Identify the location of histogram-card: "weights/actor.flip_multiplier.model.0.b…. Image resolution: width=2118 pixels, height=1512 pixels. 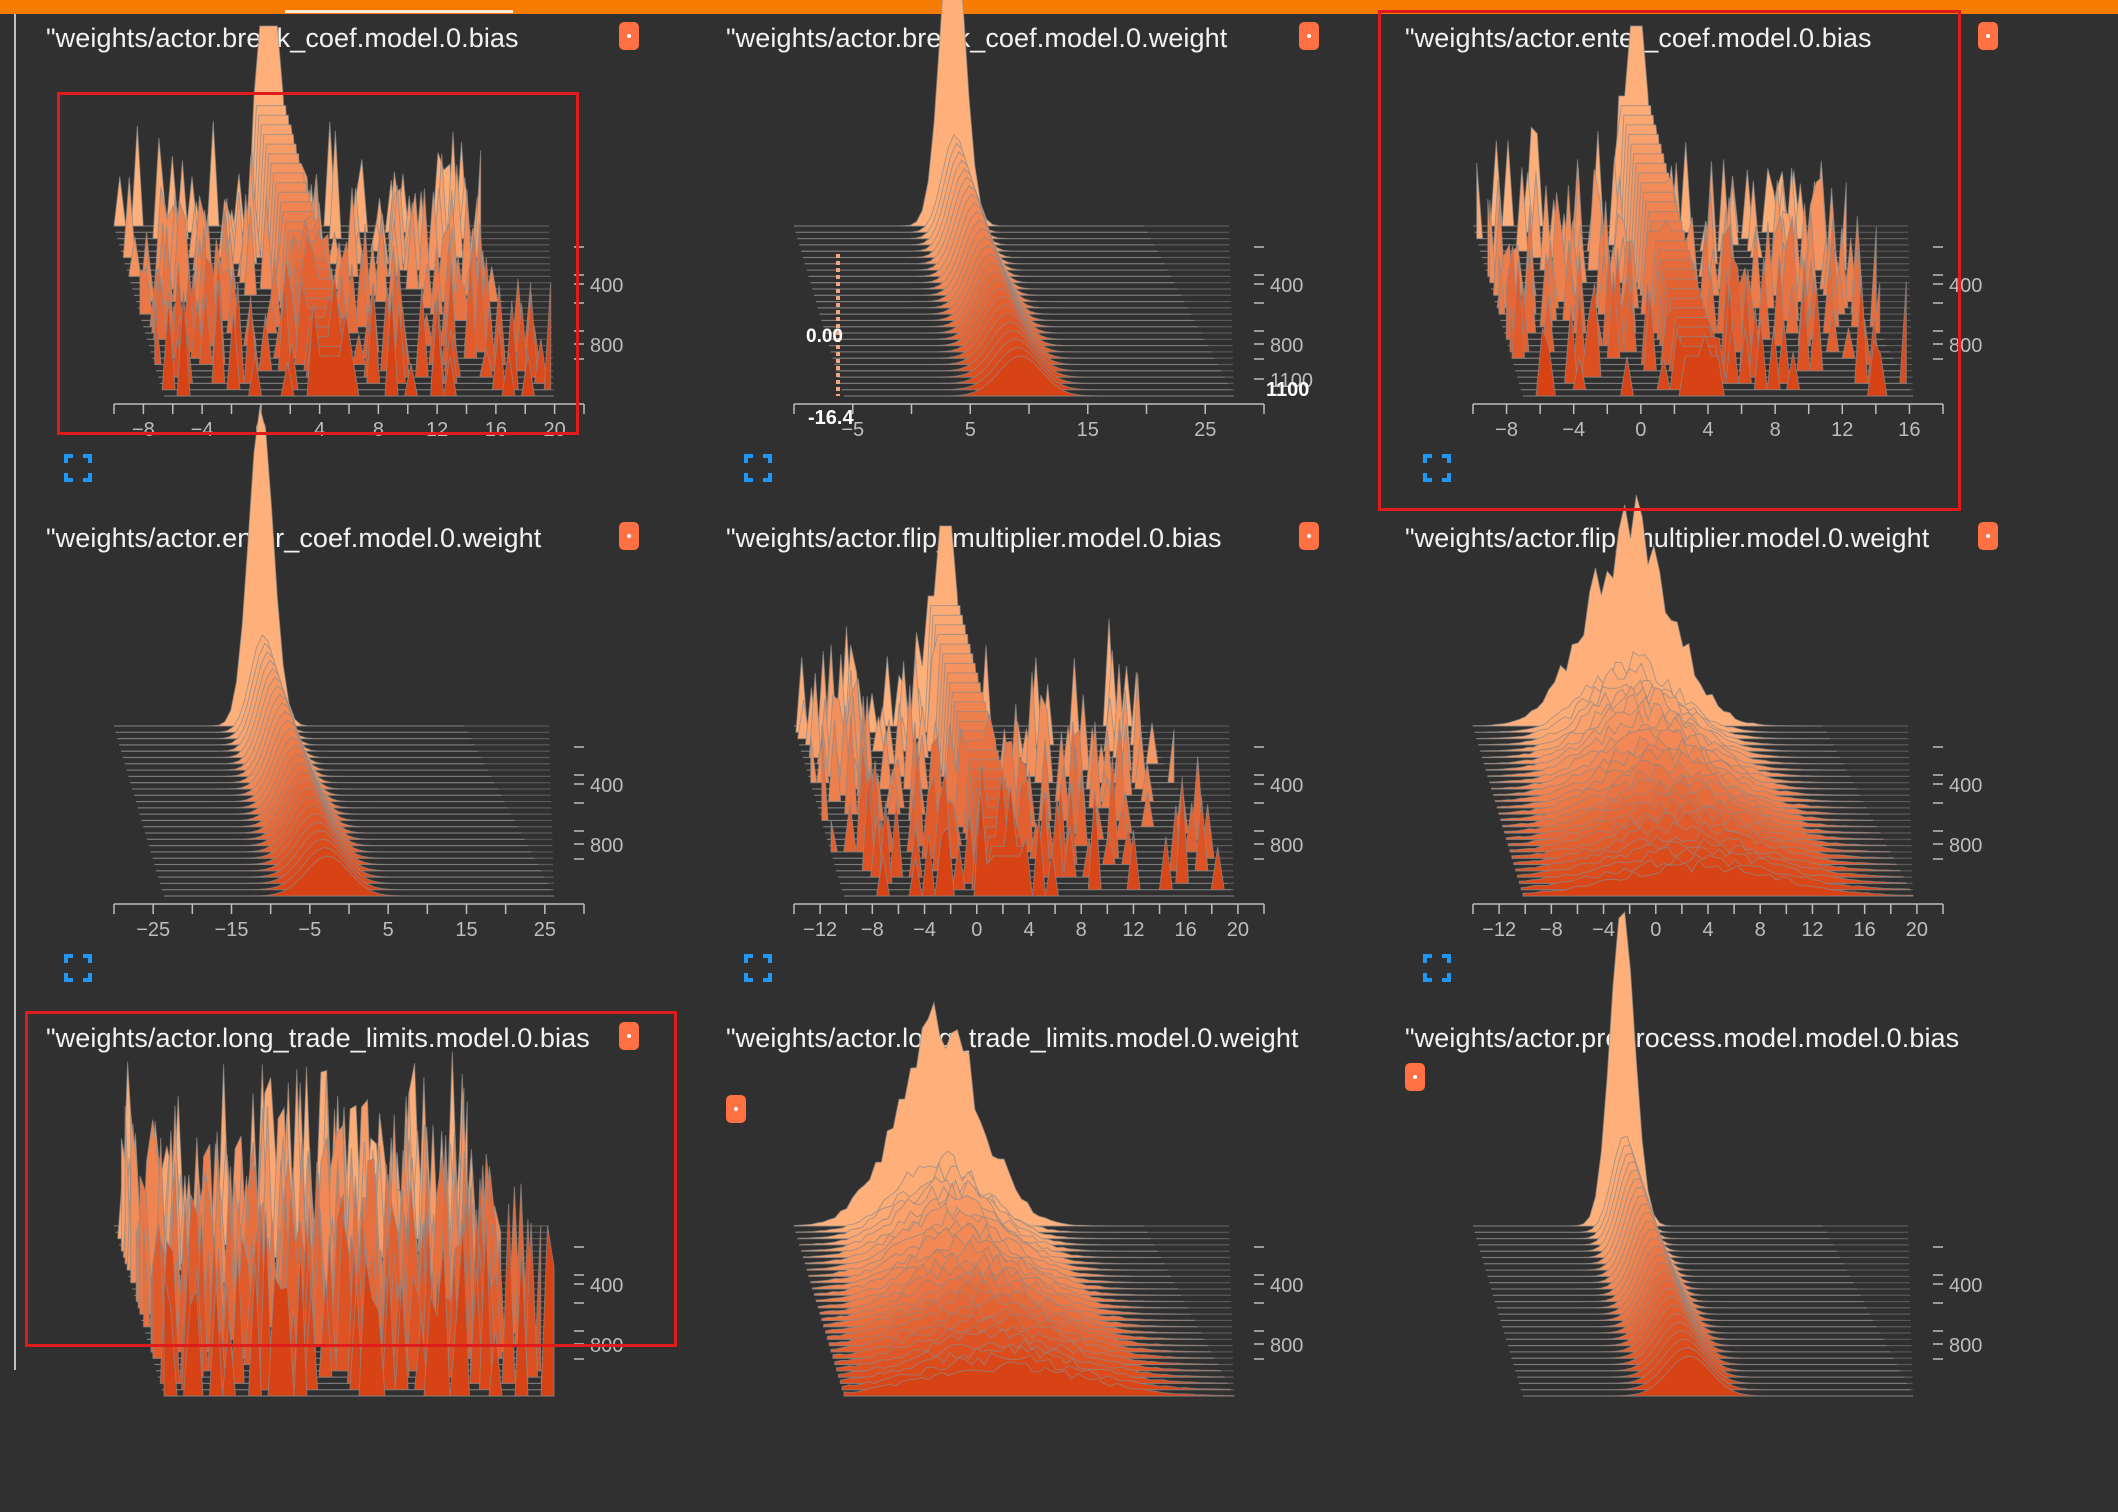
(1051, 767).